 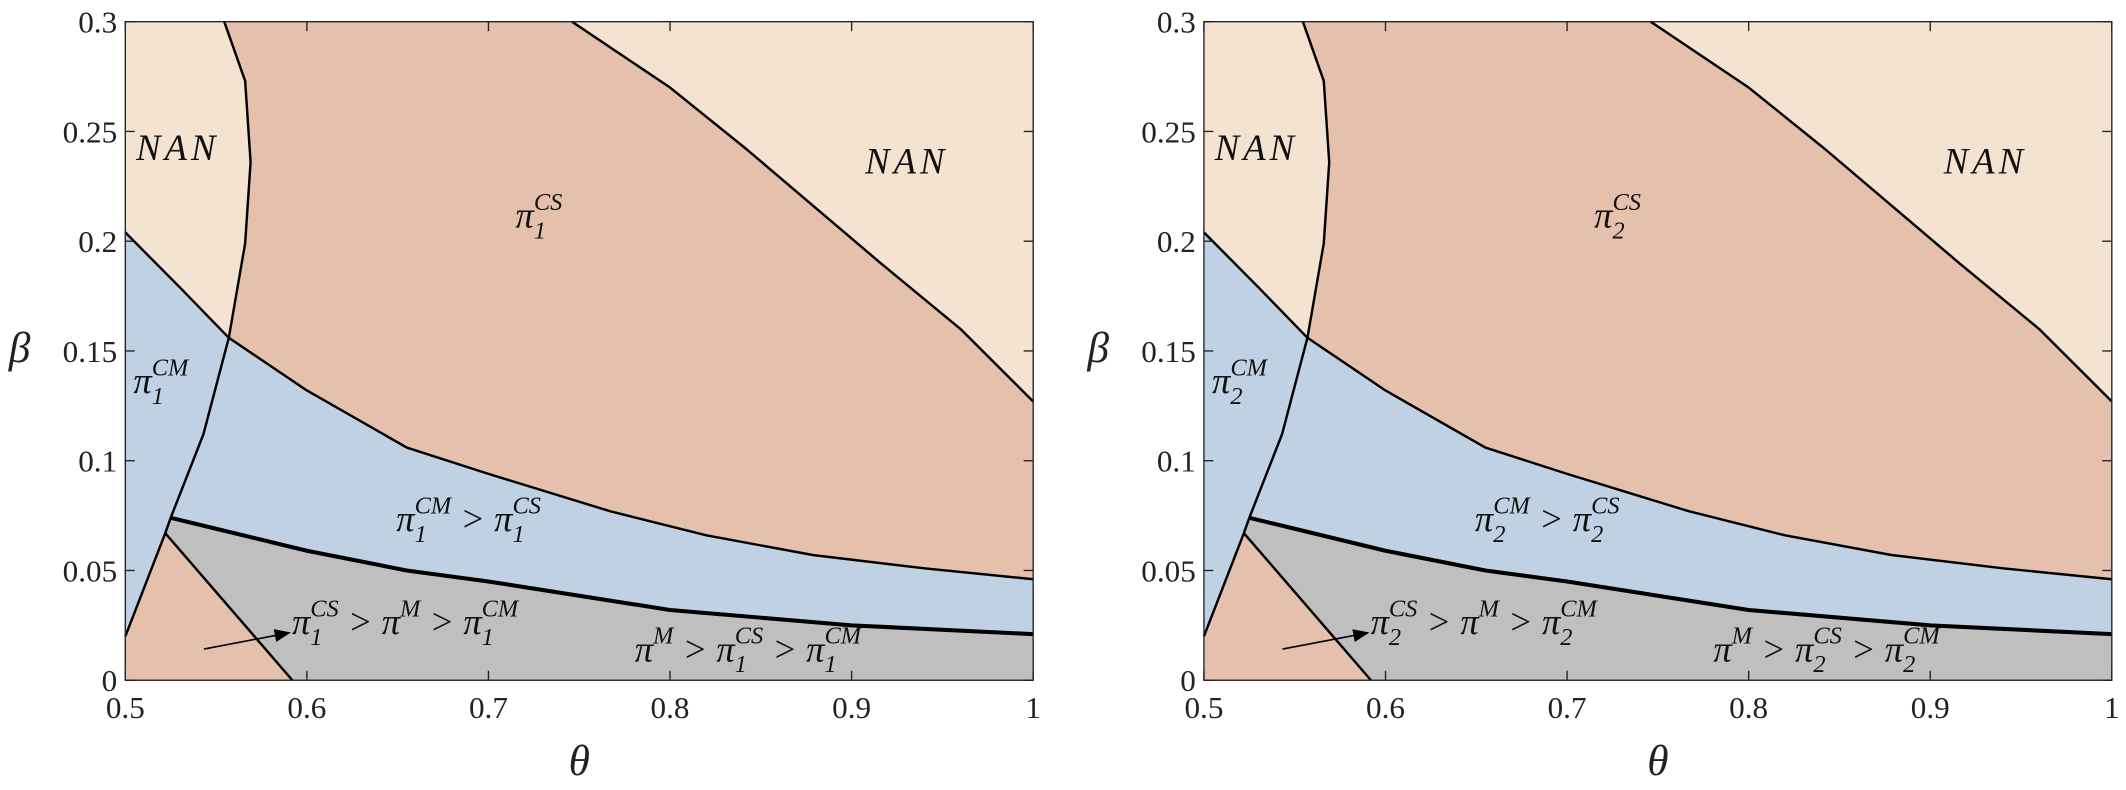 I want to click on region-label: π1CS, so click(x=539, y=216).